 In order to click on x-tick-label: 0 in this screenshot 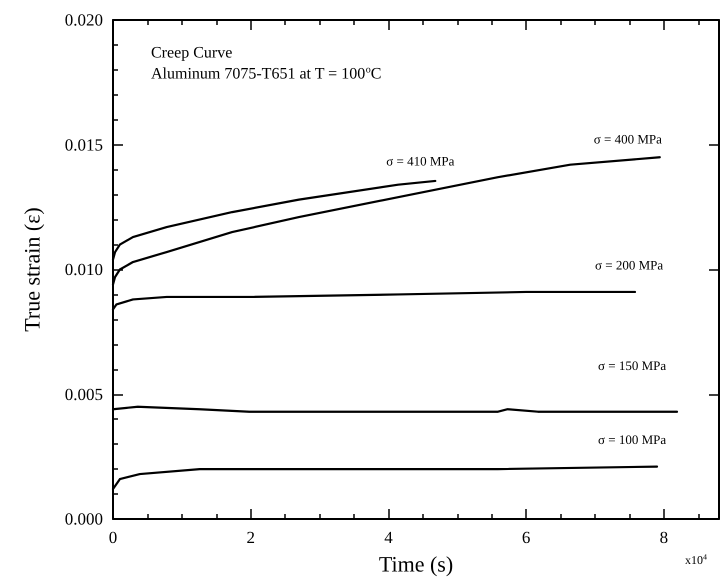, I will do `click(113, 537)`.